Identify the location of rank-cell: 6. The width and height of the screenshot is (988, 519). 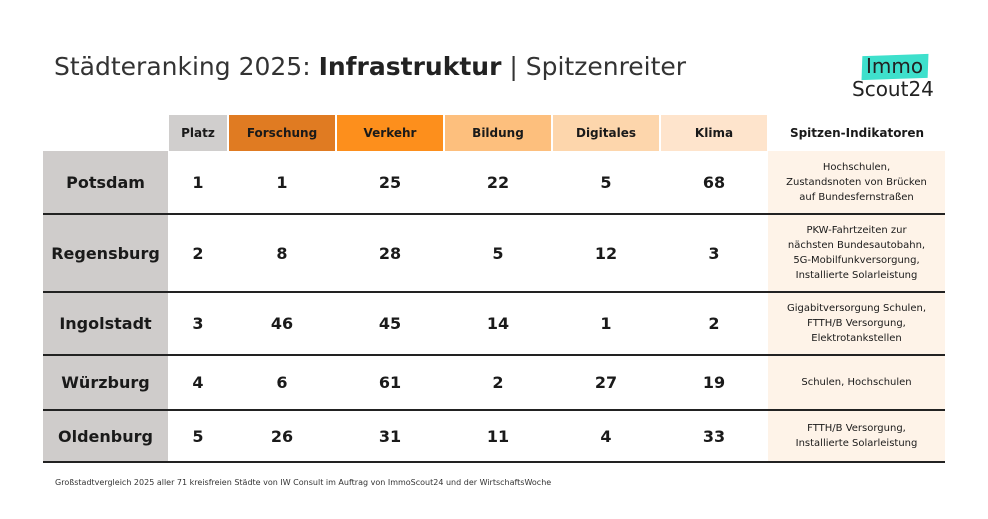
(282, 382).